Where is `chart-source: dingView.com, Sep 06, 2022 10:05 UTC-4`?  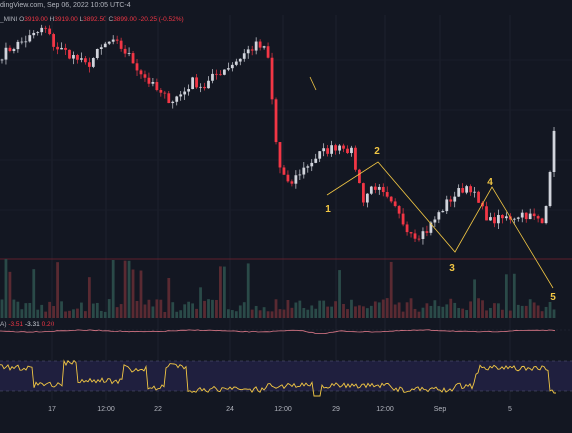
chart-source: dingView.com, Sep 06, 2022 10:05 UTC-4 is located at coordinates (65, 5).